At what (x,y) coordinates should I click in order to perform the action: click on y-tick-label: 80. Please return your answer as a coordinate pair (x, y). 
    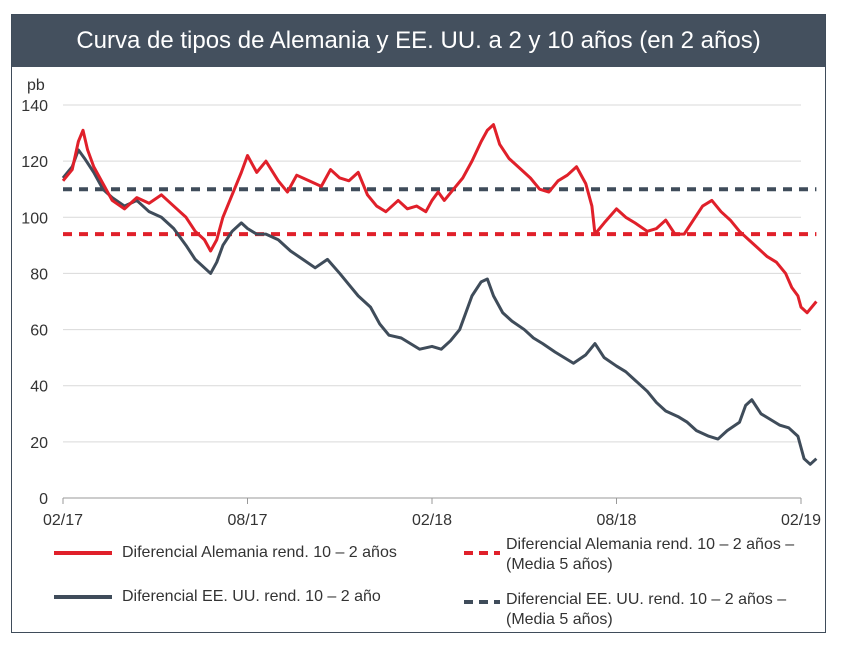
    Looking at the image, I should click on (39, 274).